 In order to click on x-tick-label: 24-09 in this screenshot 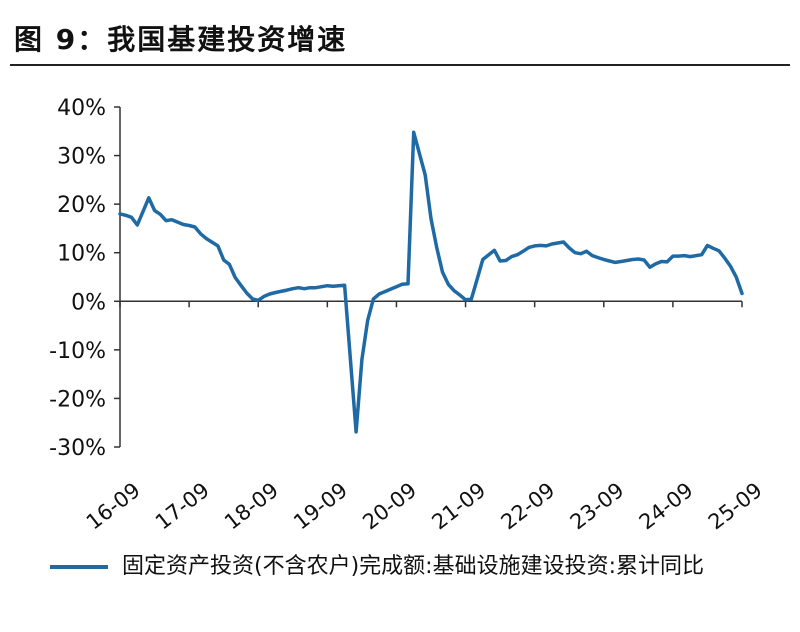, I will do `click(666, 506)`.